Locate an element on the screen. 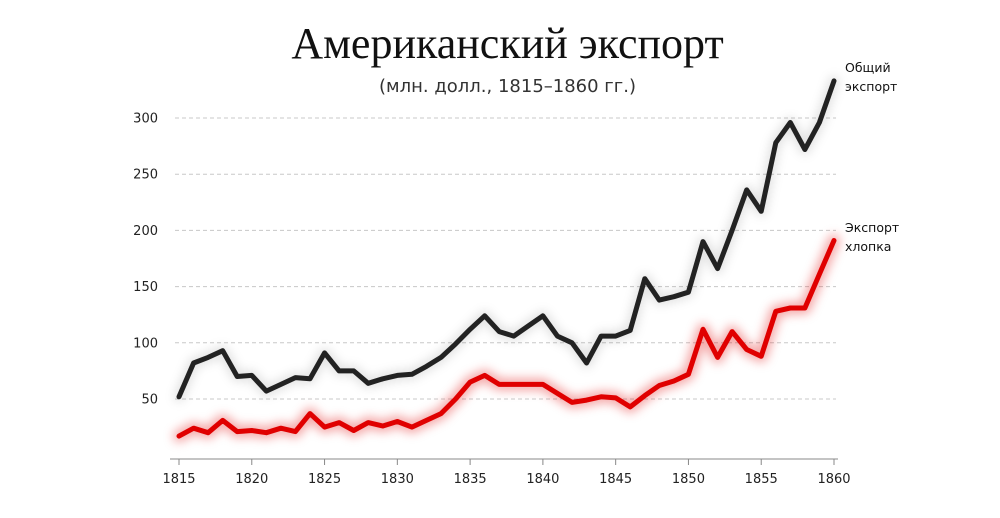 This screenshot has width=1000, height=518. x-tick-label: 1840 is located at coordinates (542, 479).